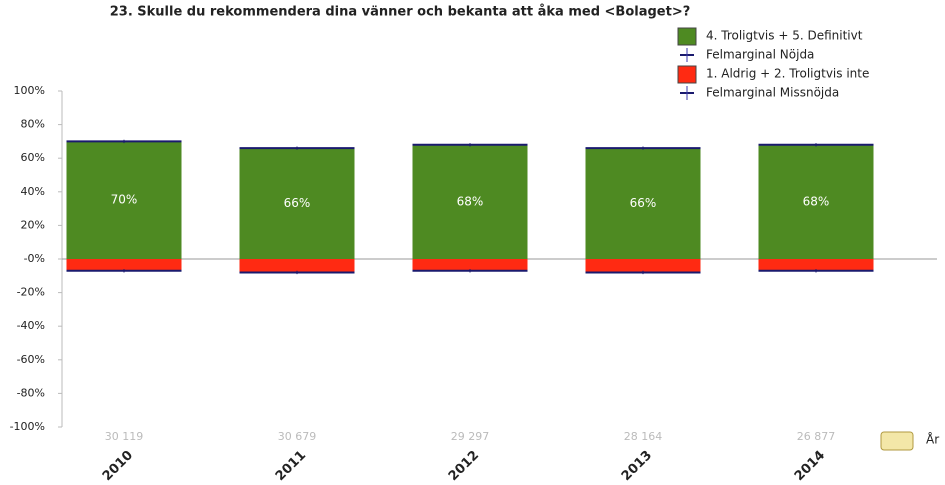 This screenshot has width=945, height=485. I want to click on value-label: 70%, so click(124, 200).